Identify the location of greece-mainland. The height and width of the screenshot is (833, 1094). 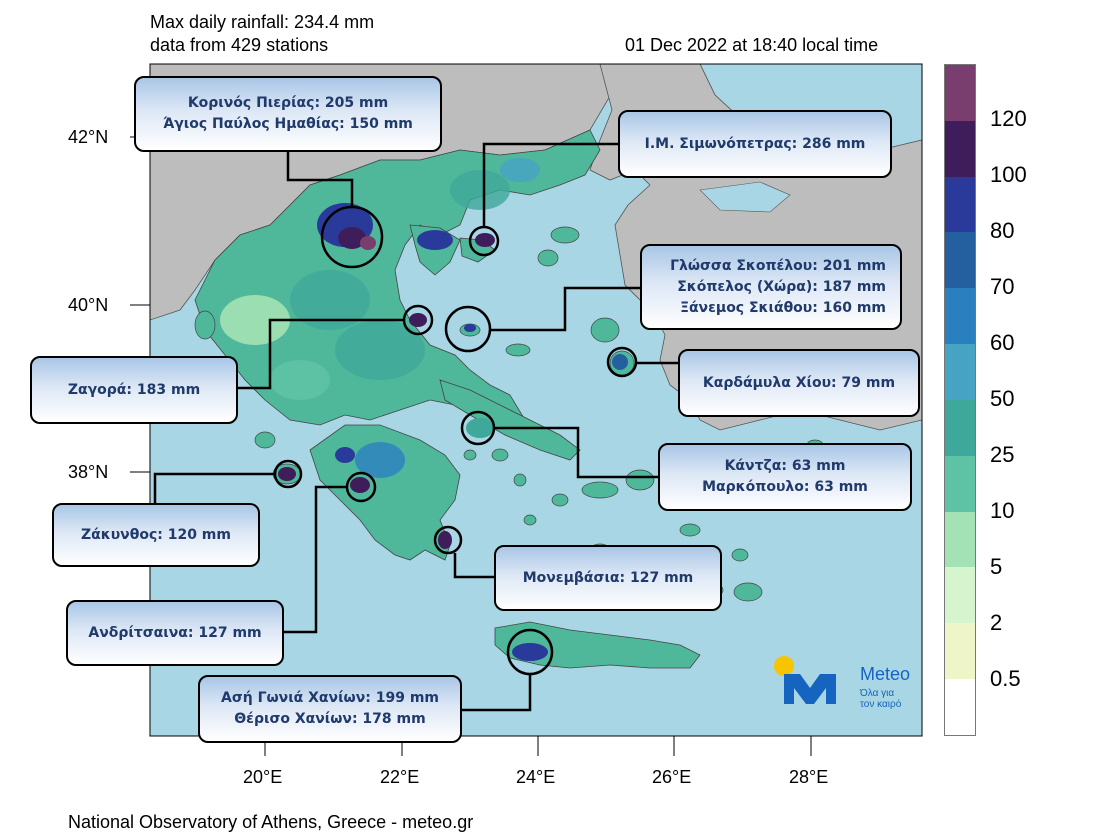
(397, 277).